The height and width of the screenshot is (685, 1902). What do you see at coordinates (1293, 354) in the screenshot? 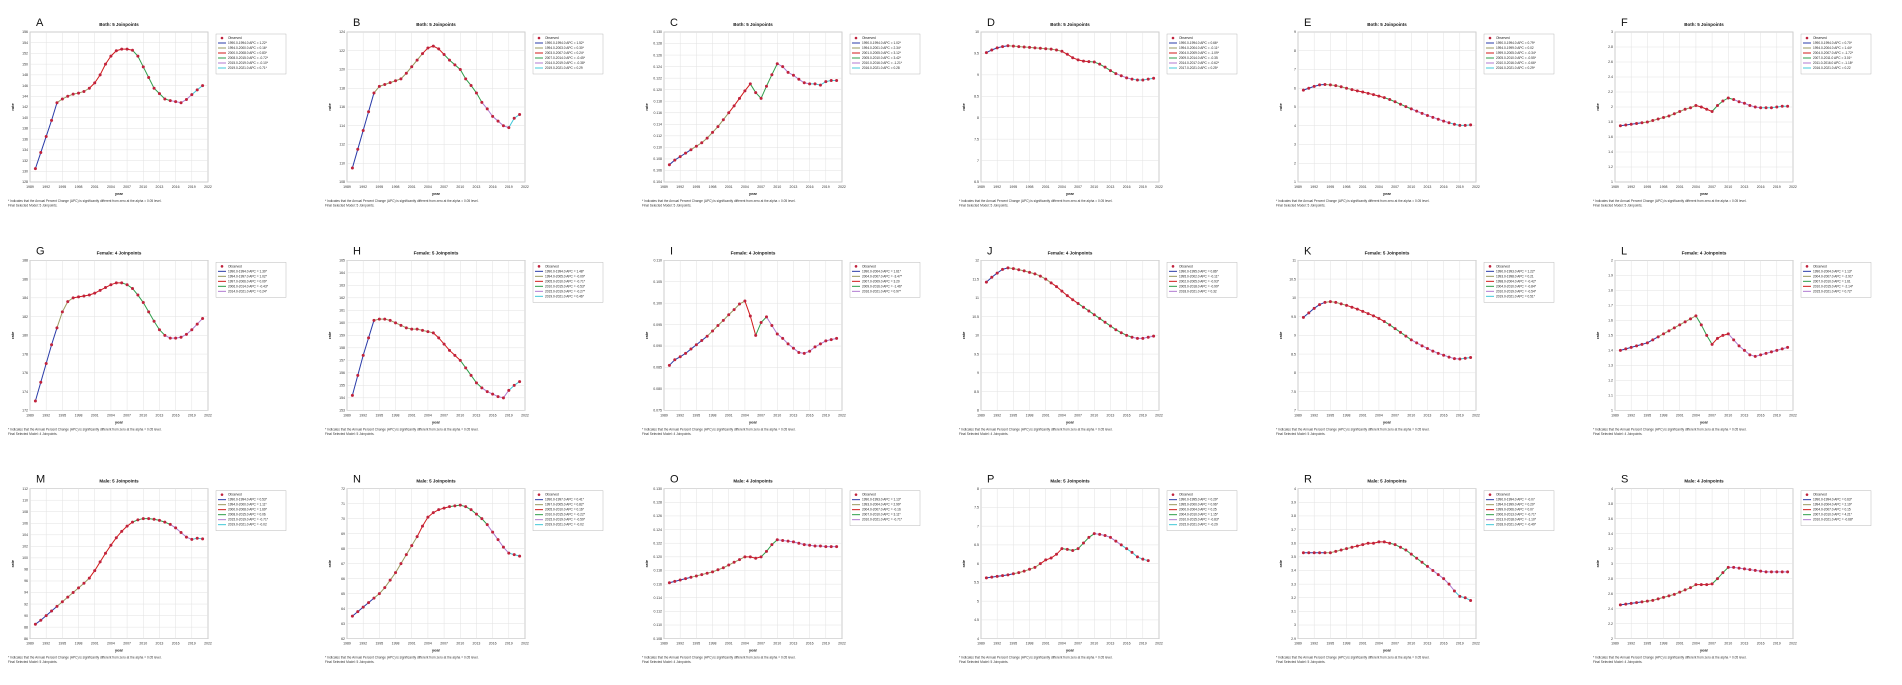
I see `y-tick-label: 8.5` at bounding box center [1293, 354].